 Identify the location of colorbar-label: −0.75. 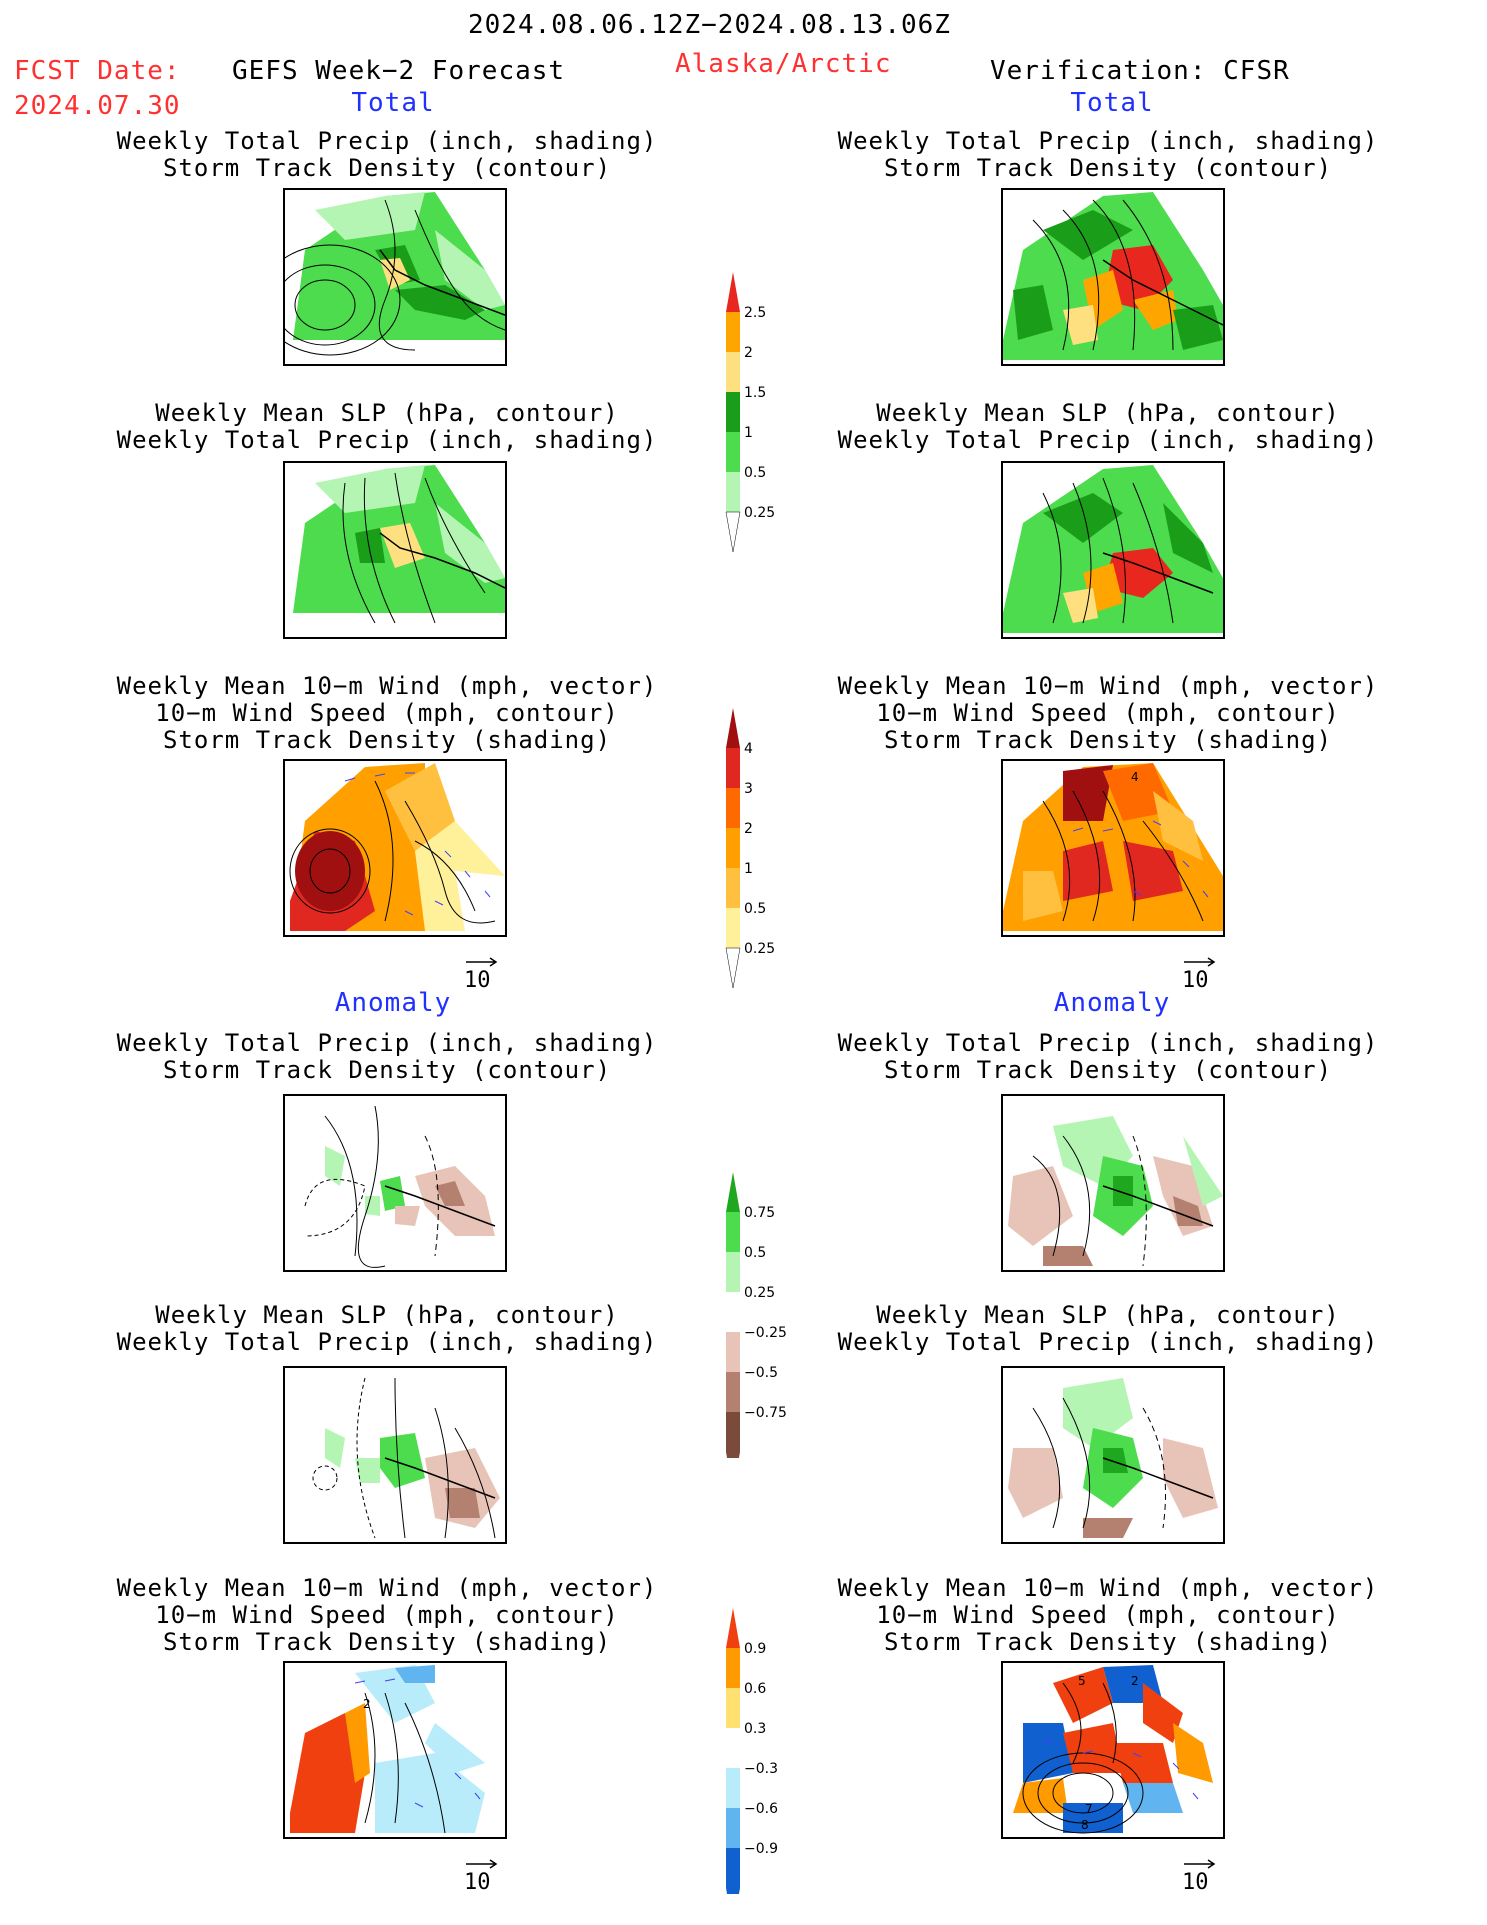
(765, 1413).